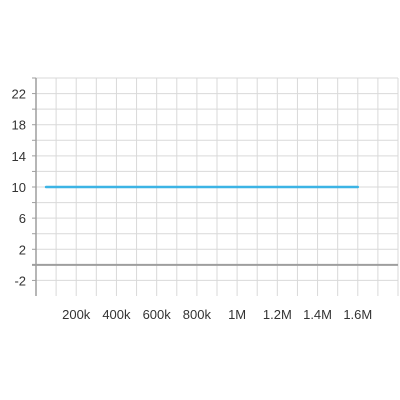  I want to click on x-tick-label: 1M, so click(237, 314).